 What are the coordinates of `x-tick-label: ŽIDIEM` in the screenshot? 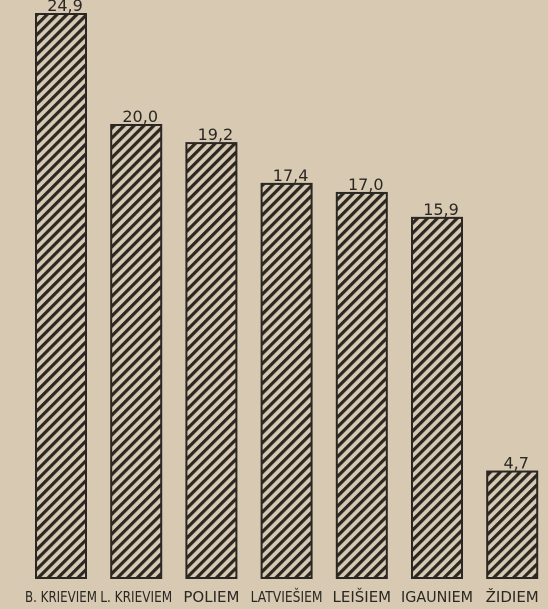 It's located at (512, 596).